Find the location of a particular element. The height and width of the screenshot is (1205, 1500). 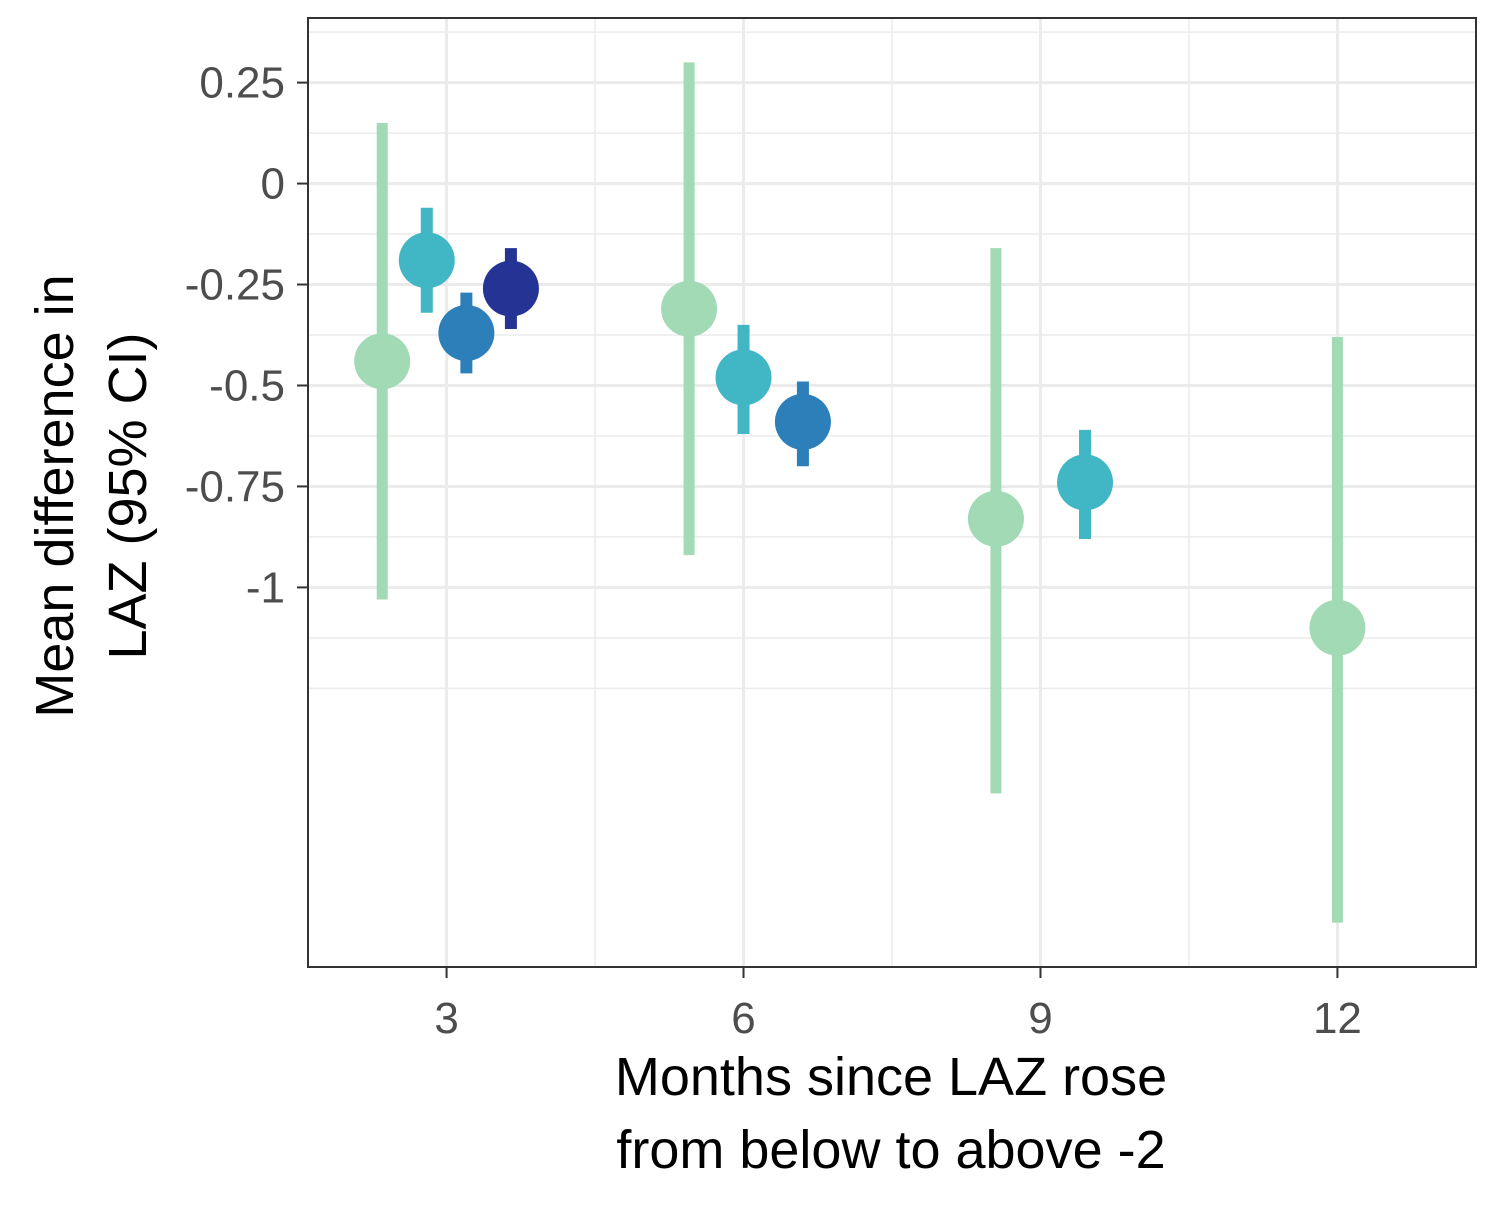

y-tick-label: 0 is located at coordinates (273, 184).